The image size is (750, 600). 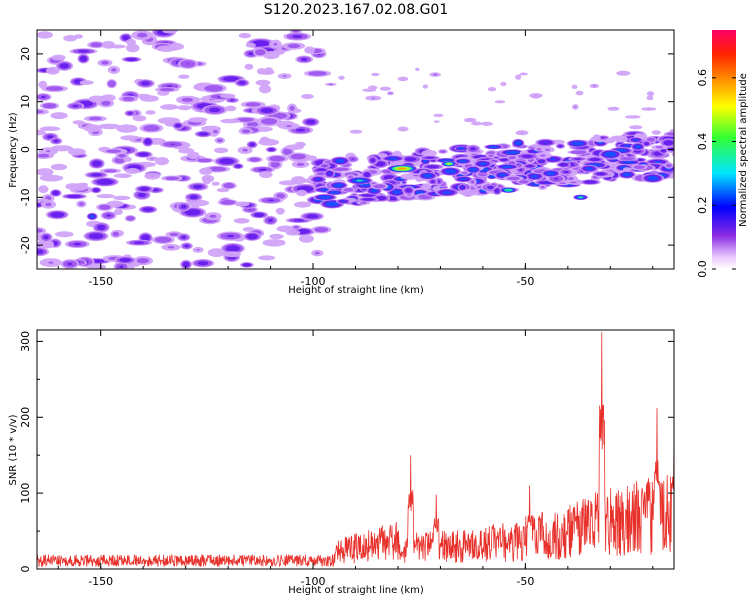 What do you see at coordinates (13, 449) in the screenshot?
I see `snr-ylabel: SNR (10 * v/v)` at bounding box center [13, 449].